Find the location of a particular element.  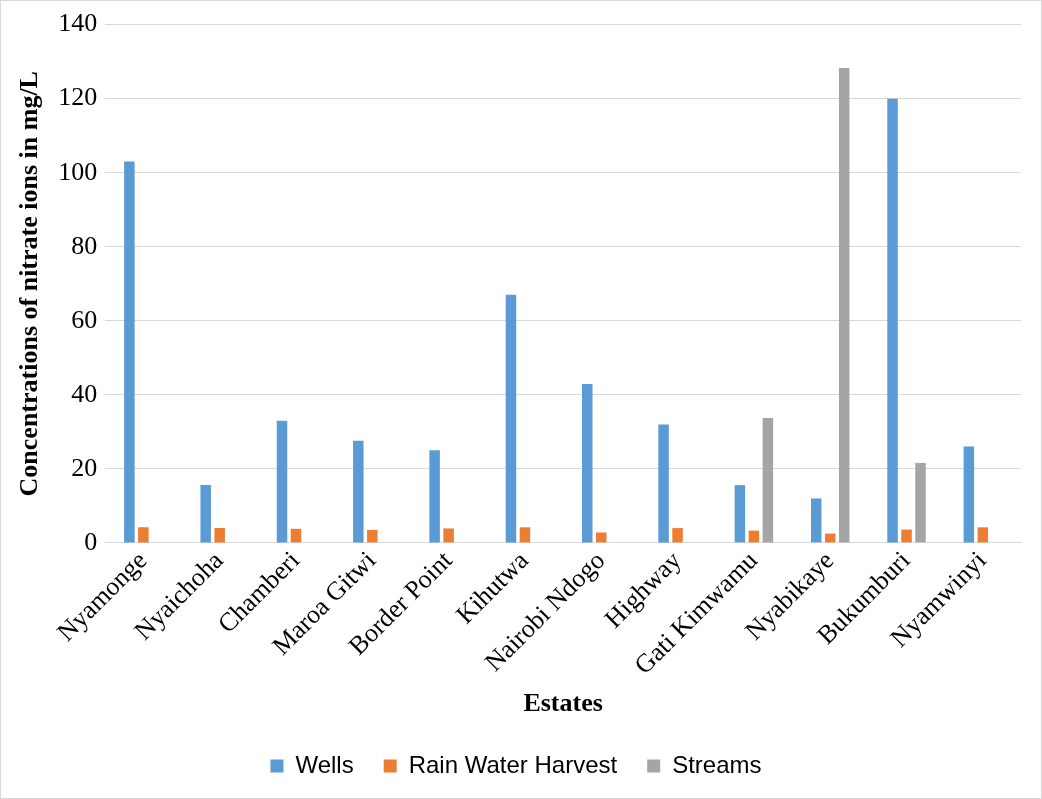

y-tick-label: 120 is located at coordinates (78, 97).